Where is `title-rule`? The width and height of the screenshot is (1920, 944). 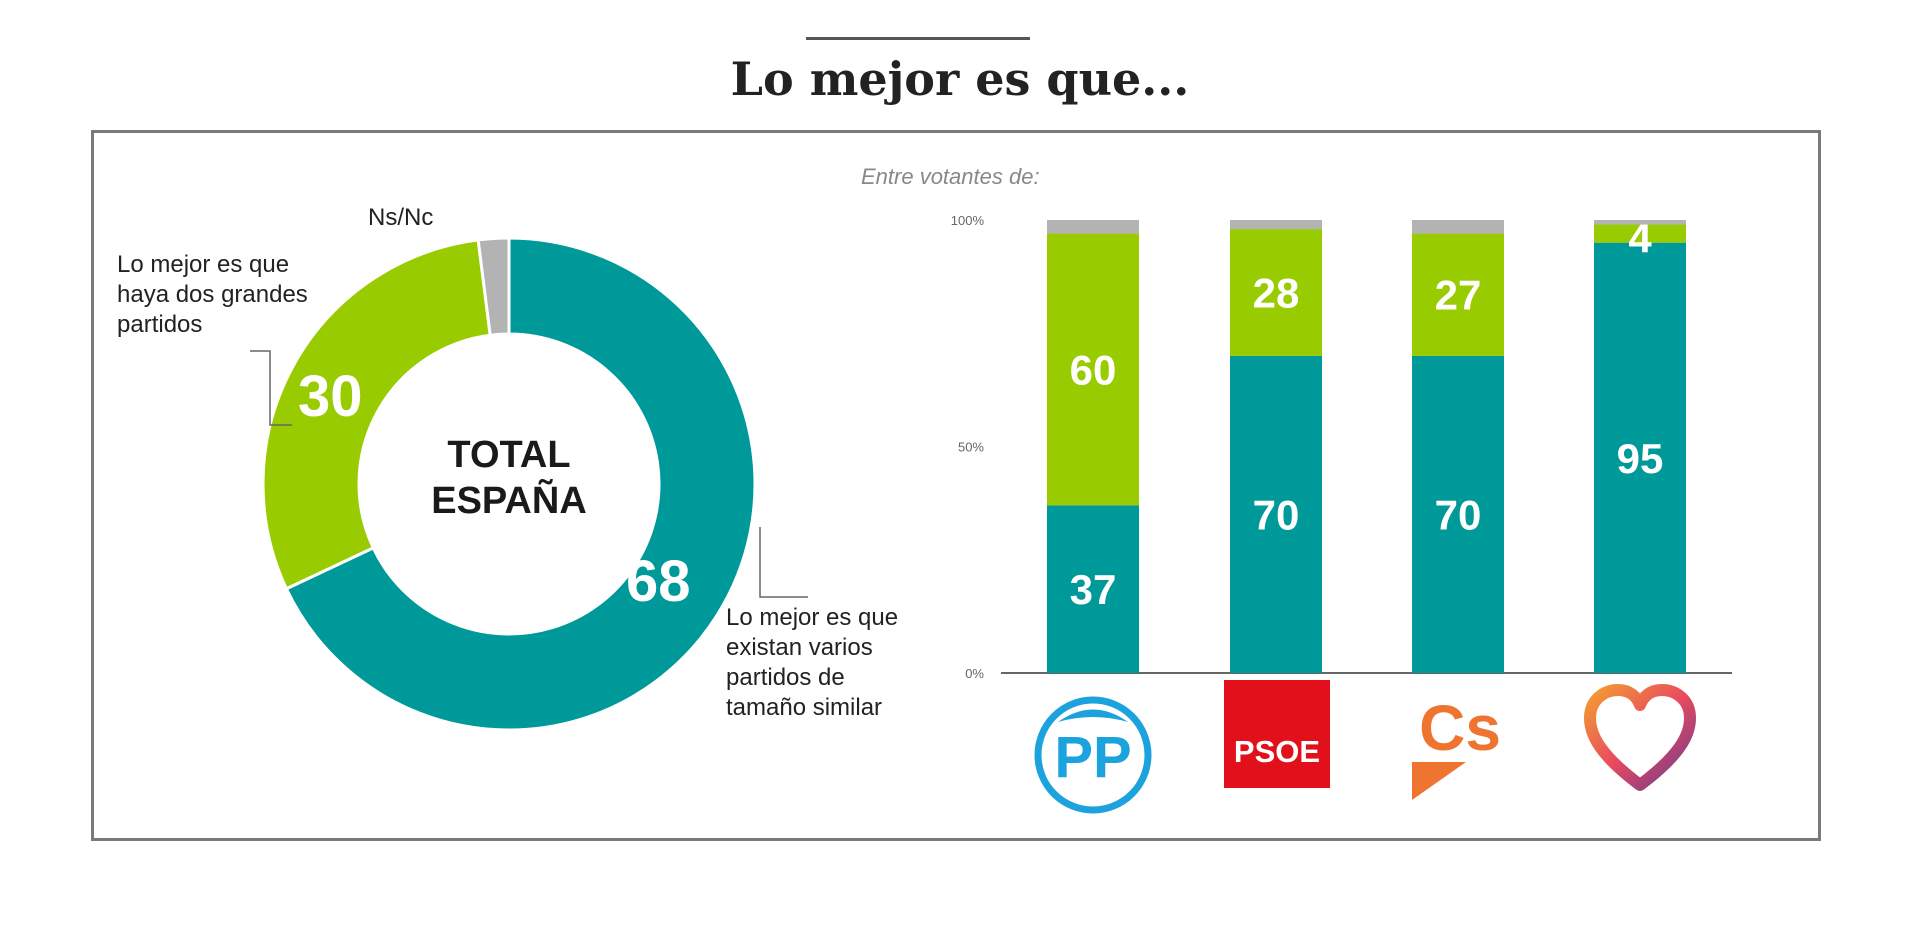 title-rule is located at coordinates (918, 38).